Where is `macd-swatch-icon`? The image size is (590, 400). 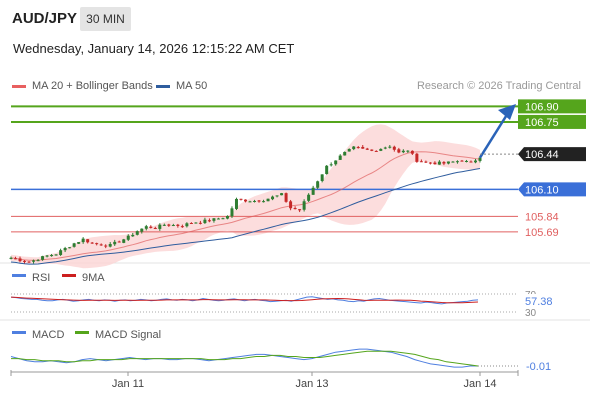
macd-swatch-icon is located at coordinates (19, 332).